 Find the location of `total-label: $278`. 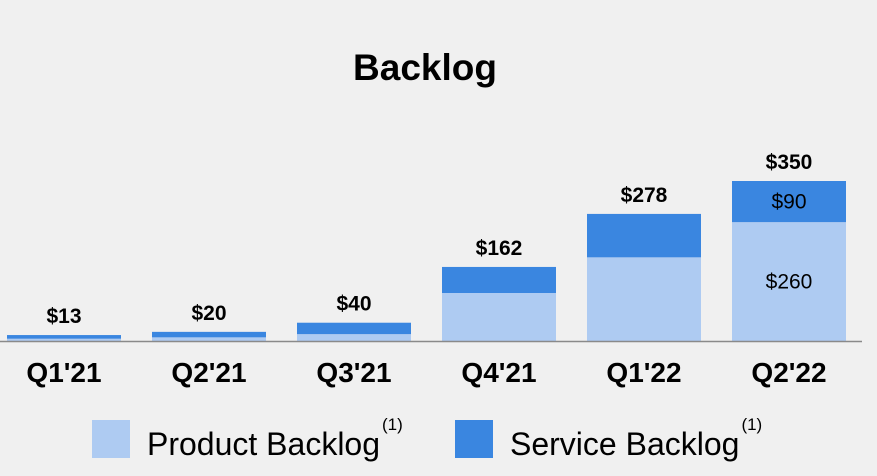

total-label: $278 is located at coordinates (644, 195).